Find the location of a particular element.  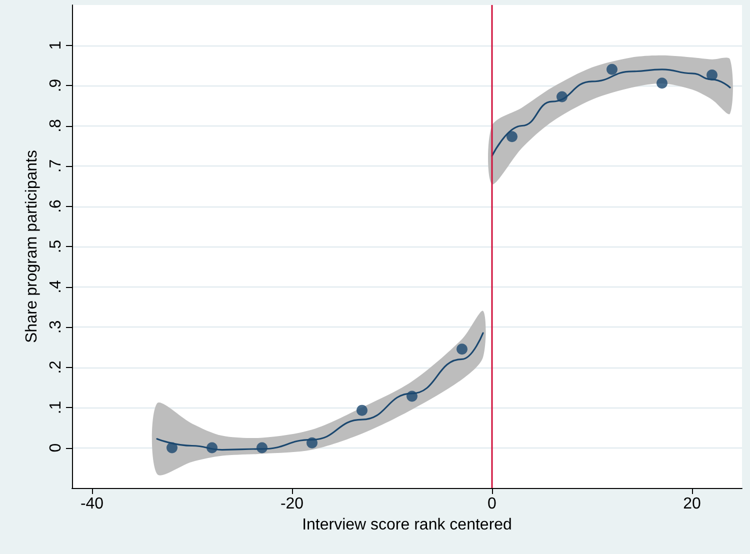

y-tick-label: .4 is located at coordinates (56, 287).